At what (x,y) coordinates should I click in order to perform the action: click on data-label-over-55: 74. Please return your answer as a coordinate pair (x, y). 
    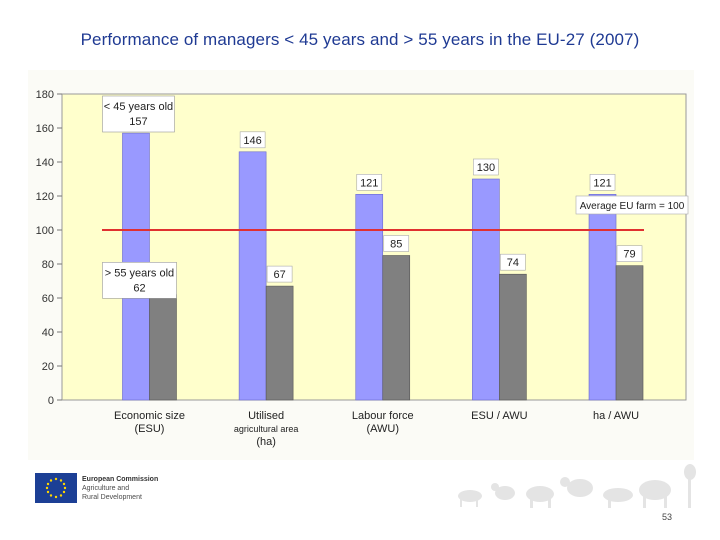
    Looking at the image, I should click on (513, 263).